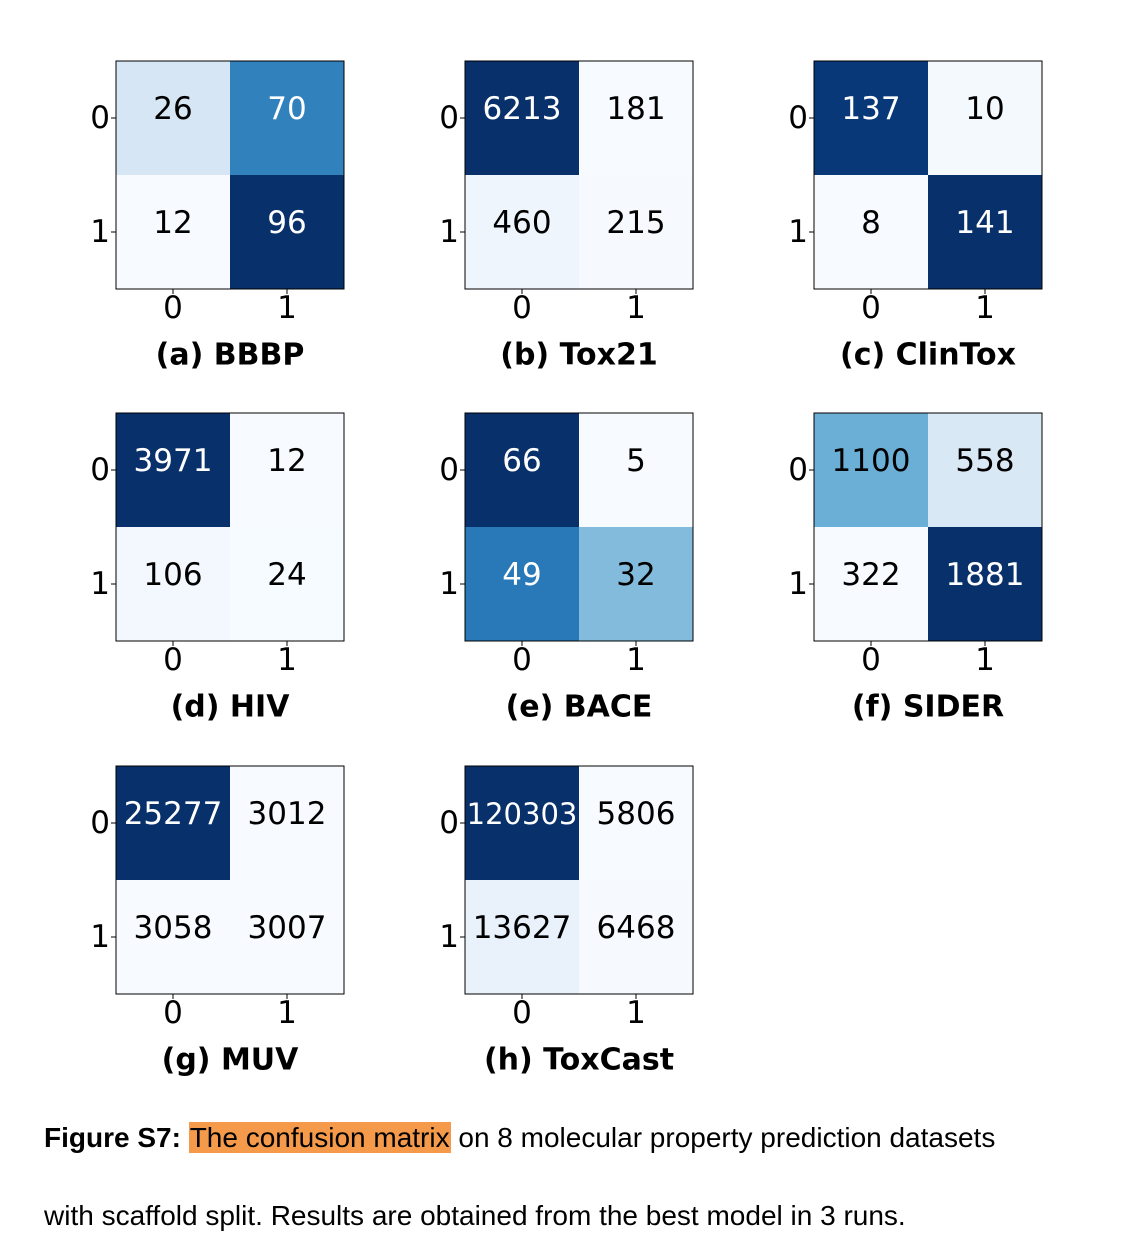  What do you see at coordinates (319, 1137) in the screenshot?
I see `caption-highlight: The confusion matrix` at bounding box center [319, 1137].